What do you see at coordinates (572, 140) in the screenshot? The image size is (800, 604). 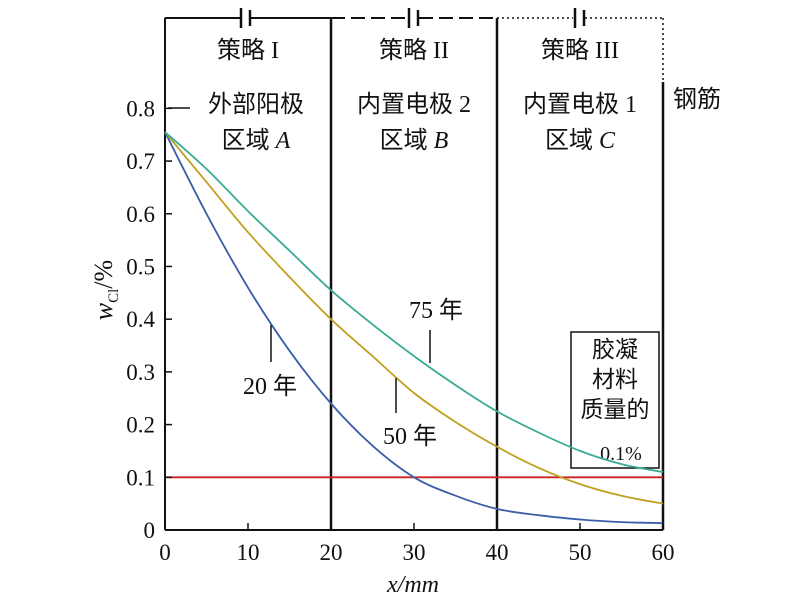 I see `zone-3-line2-prefix: 区域` at bounding box center [572, 140].